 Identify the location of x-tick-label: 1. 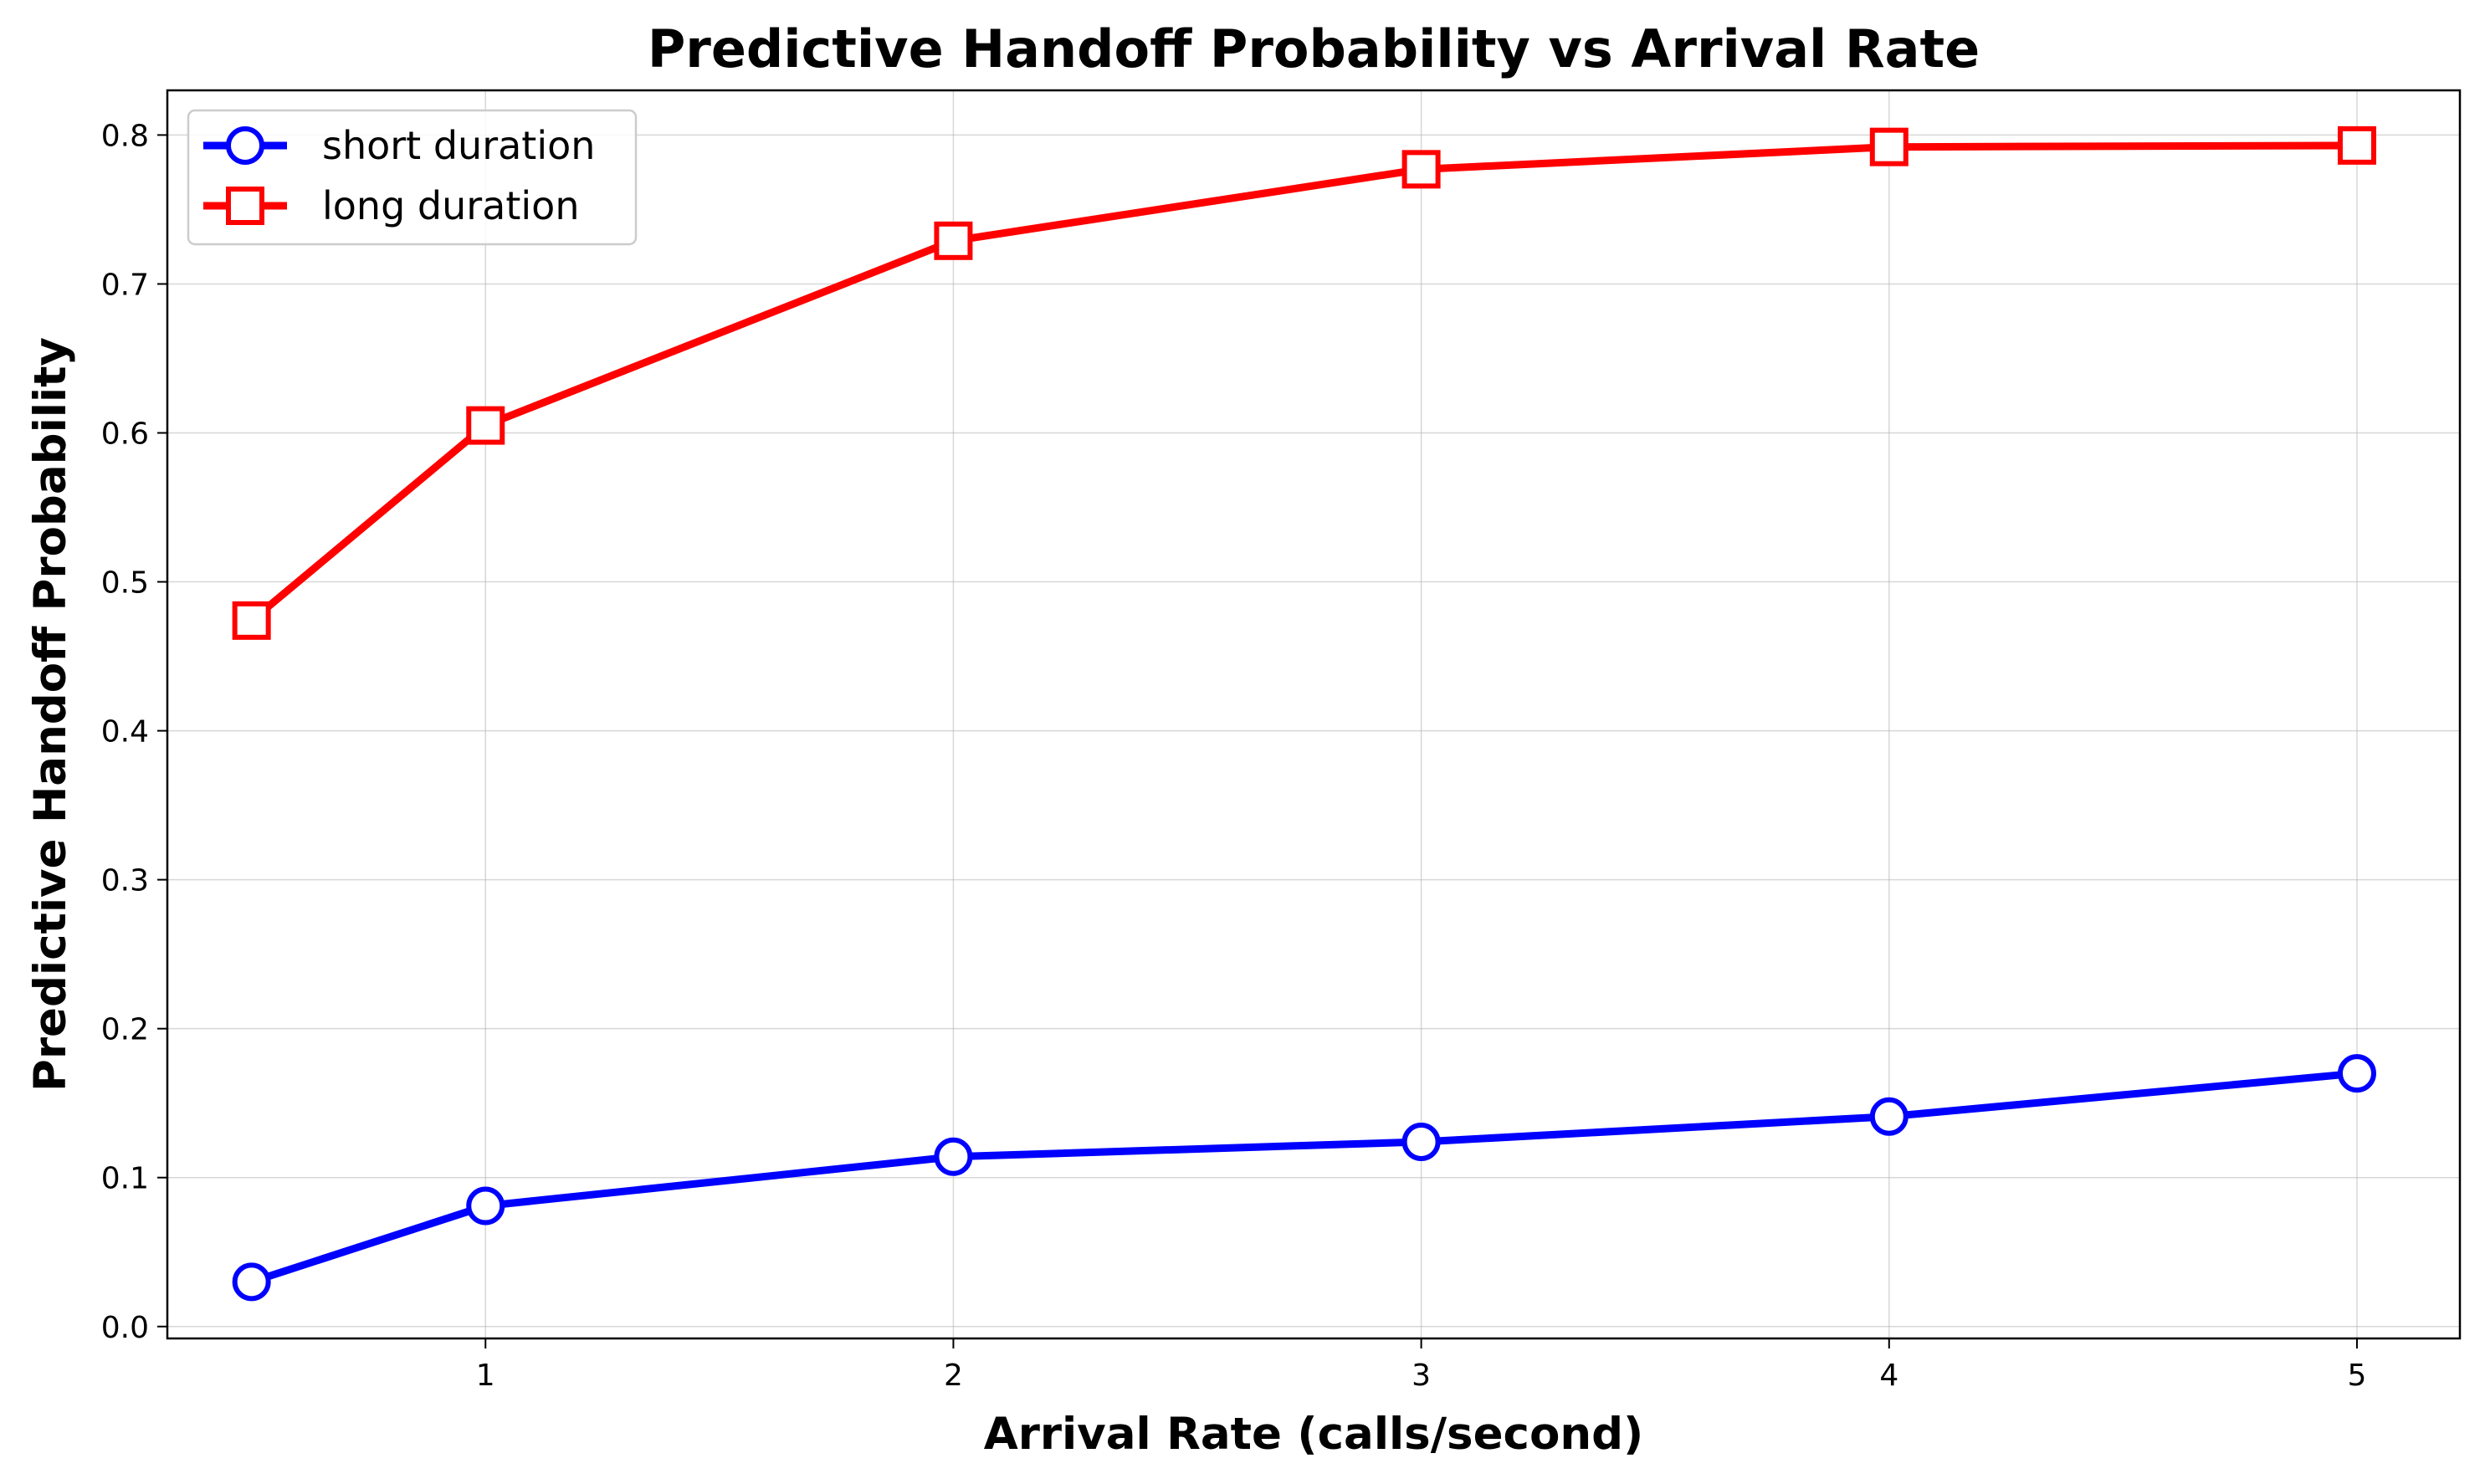
(485, 1376).